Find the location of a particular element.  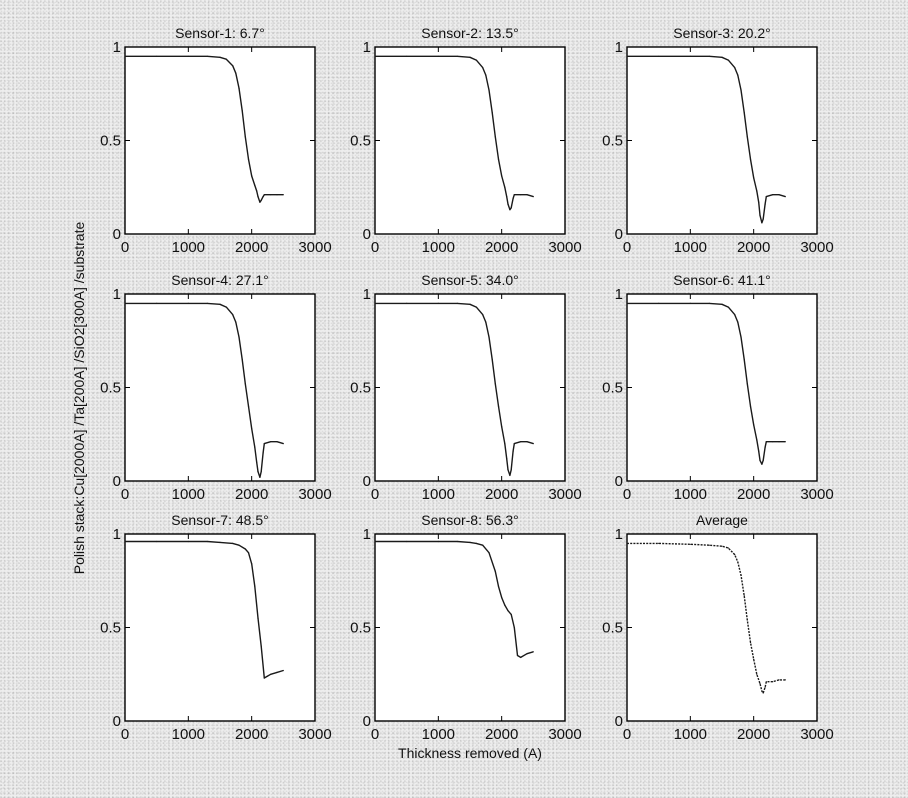

chart-panel-7: Sensor-7: 48.5° 0 1000 2000 3000 0 0.5 1 is located at coordinates (216, 627).